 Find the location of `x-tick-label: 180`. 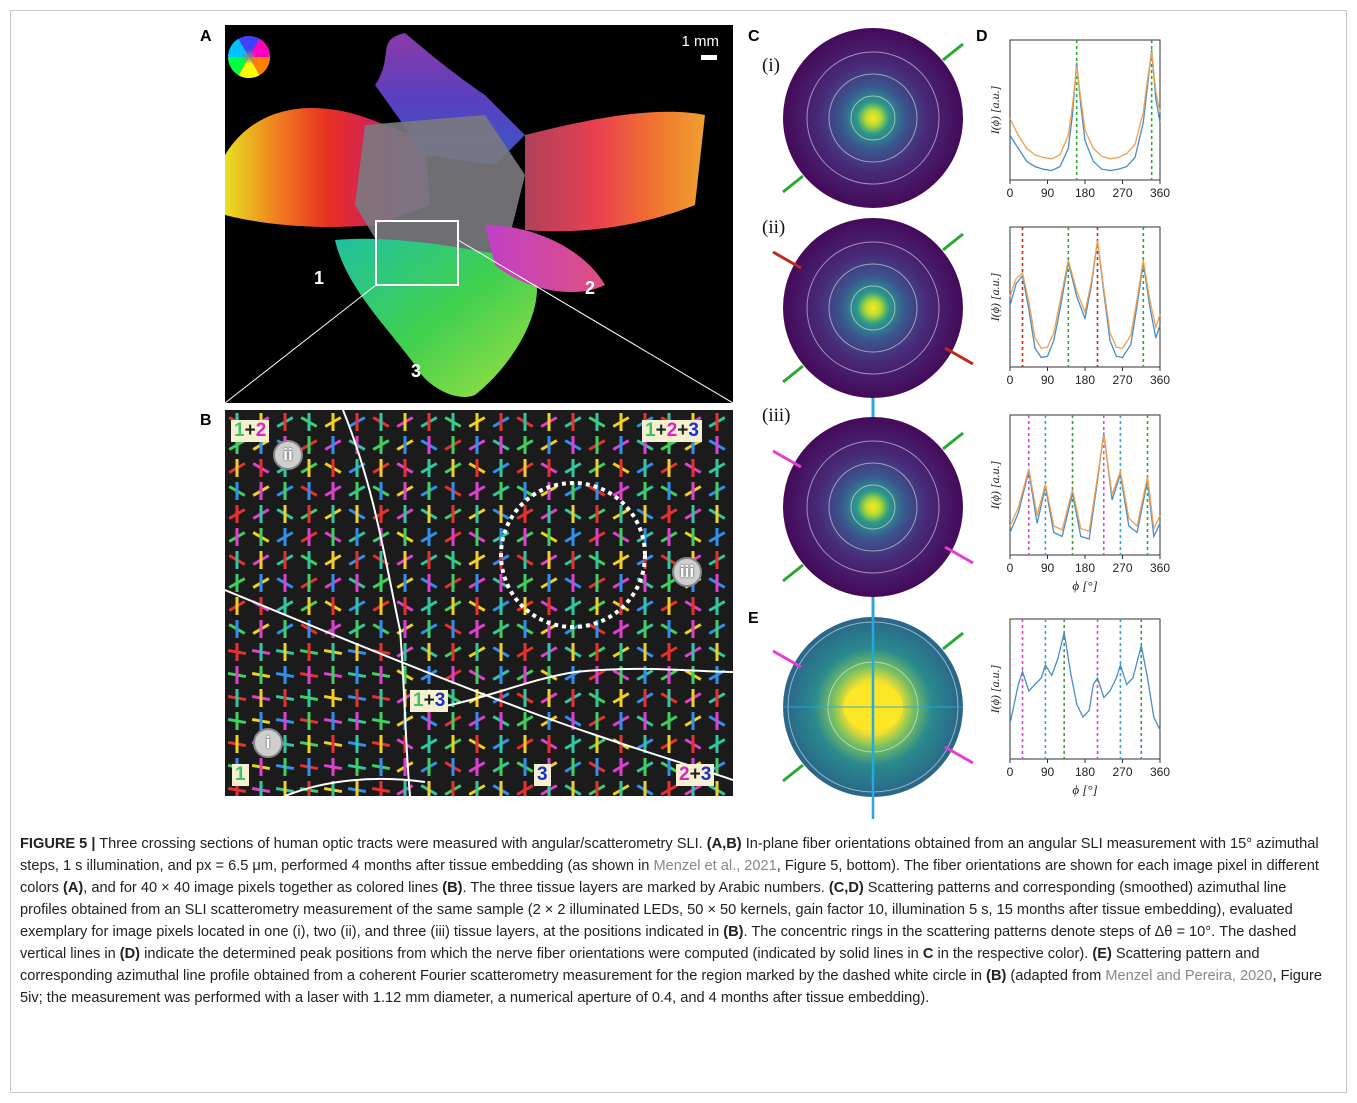

x-tick-label: 180 is located at coordinates (1085, 380).